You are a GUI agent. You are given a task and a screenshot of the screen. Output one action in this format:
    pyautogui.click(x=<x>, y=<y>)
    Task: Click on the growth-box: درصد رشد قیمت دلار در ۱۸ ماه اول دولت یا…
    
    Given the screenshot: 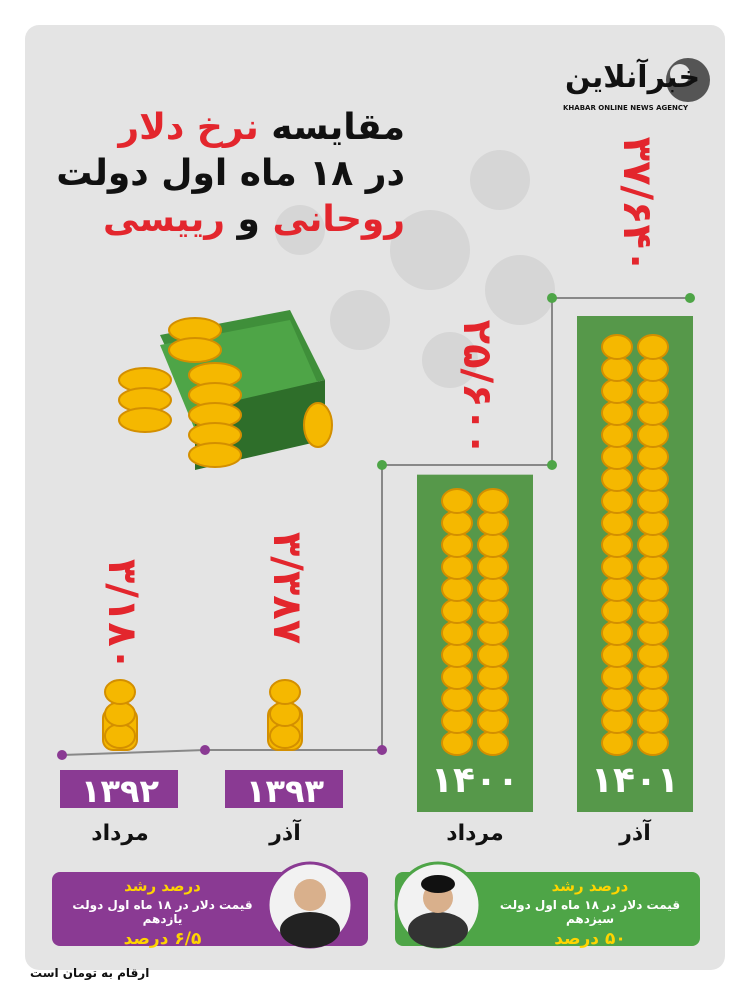 What is the action you would take?
    pyautogui.click(x=210, y=910)
    